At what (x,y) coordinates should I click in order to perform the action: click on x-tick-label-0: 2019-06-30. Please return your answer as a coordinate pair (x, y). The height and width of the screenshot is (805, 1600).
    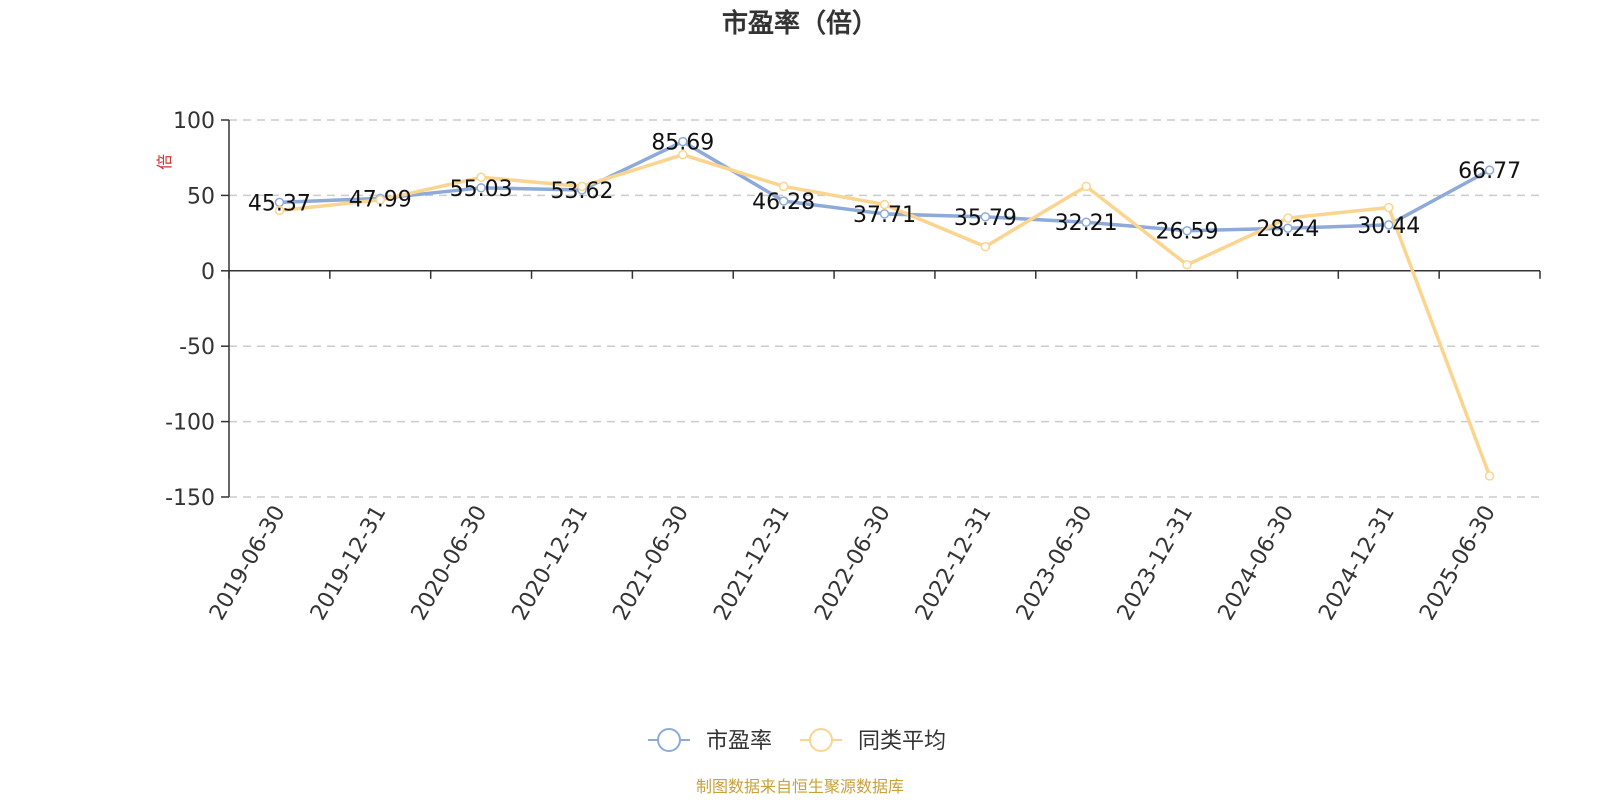
    Looking at the image, I should click on (248, 563).